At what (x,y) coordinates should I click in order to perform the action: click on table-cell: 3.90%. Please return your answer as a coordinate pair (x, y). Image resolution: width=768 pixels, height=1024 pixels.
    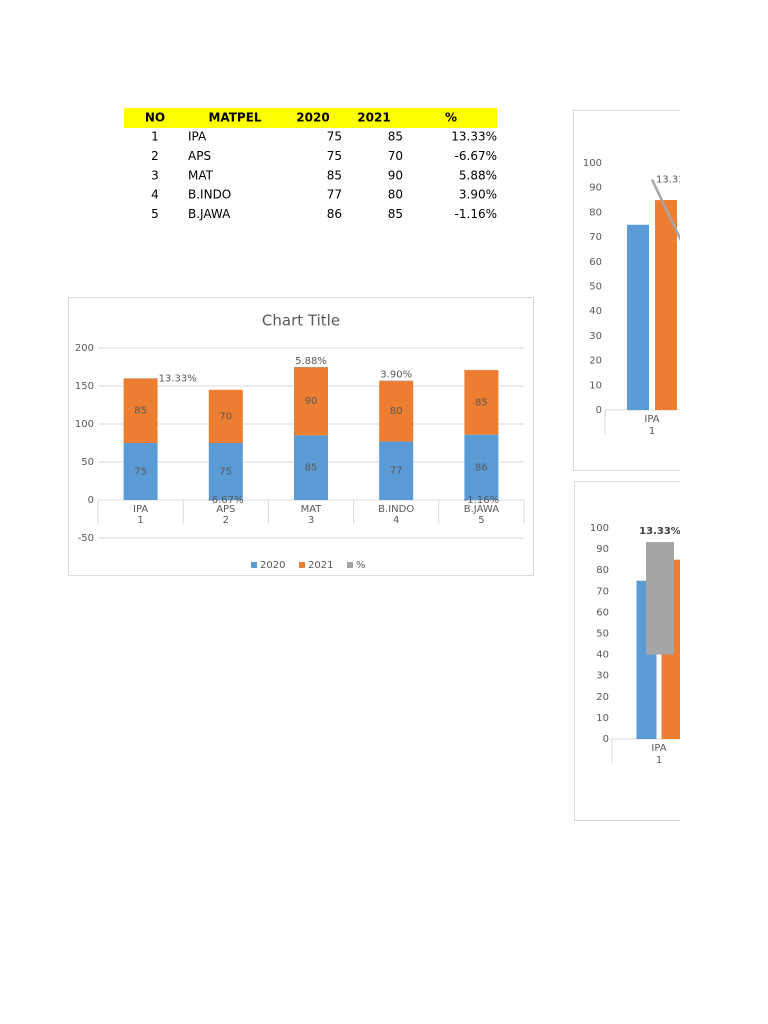
    Looking at the image, I should click on (478, 195).